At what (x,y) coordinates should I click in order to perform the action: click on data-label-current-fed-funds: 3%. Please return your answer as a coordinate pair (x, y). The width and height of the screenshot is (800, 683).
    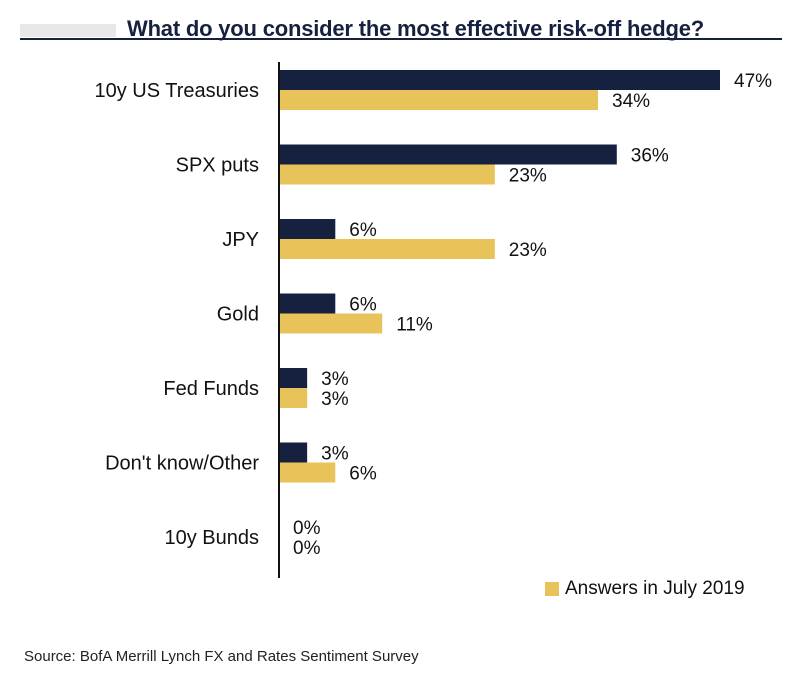
    Looking at the image, I should click on (335, 379).